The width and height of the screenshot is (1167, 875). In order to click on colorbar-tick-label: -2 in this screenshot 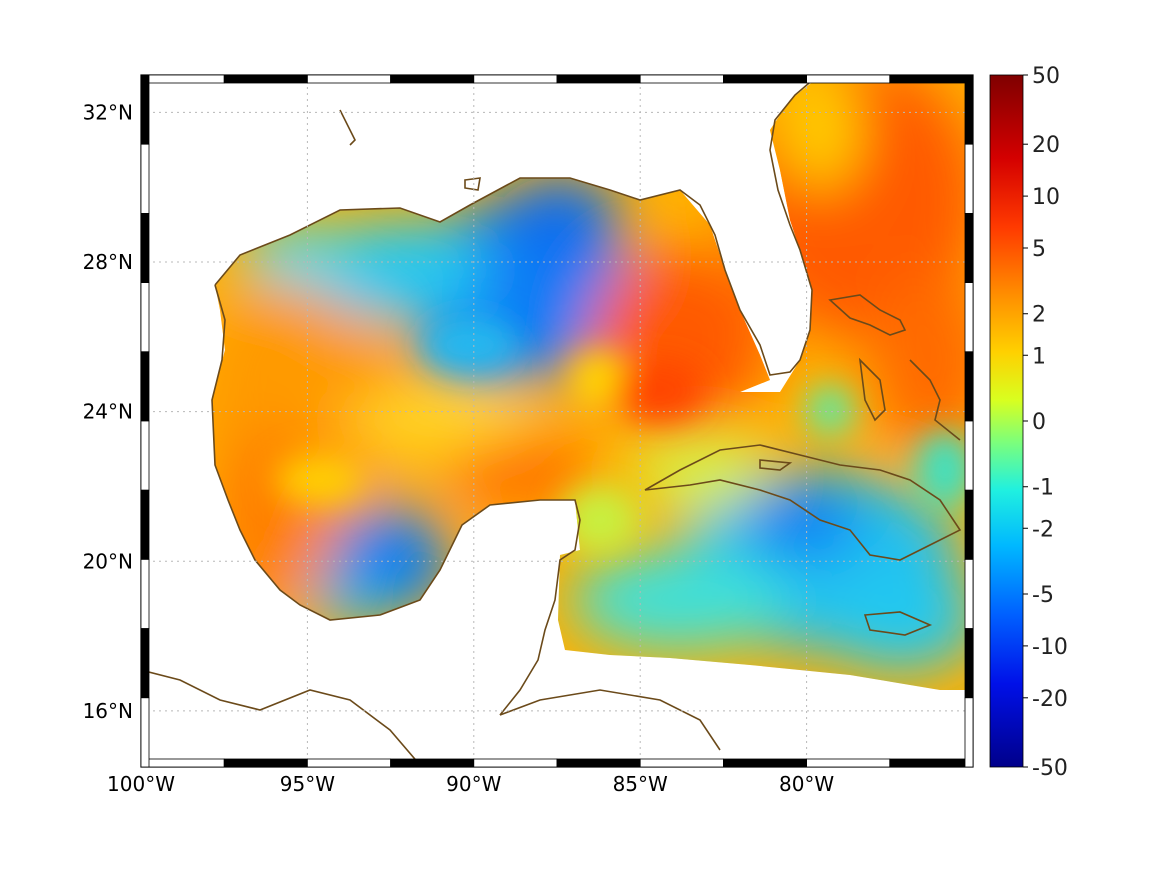, I will do `click(1043, 529)`.